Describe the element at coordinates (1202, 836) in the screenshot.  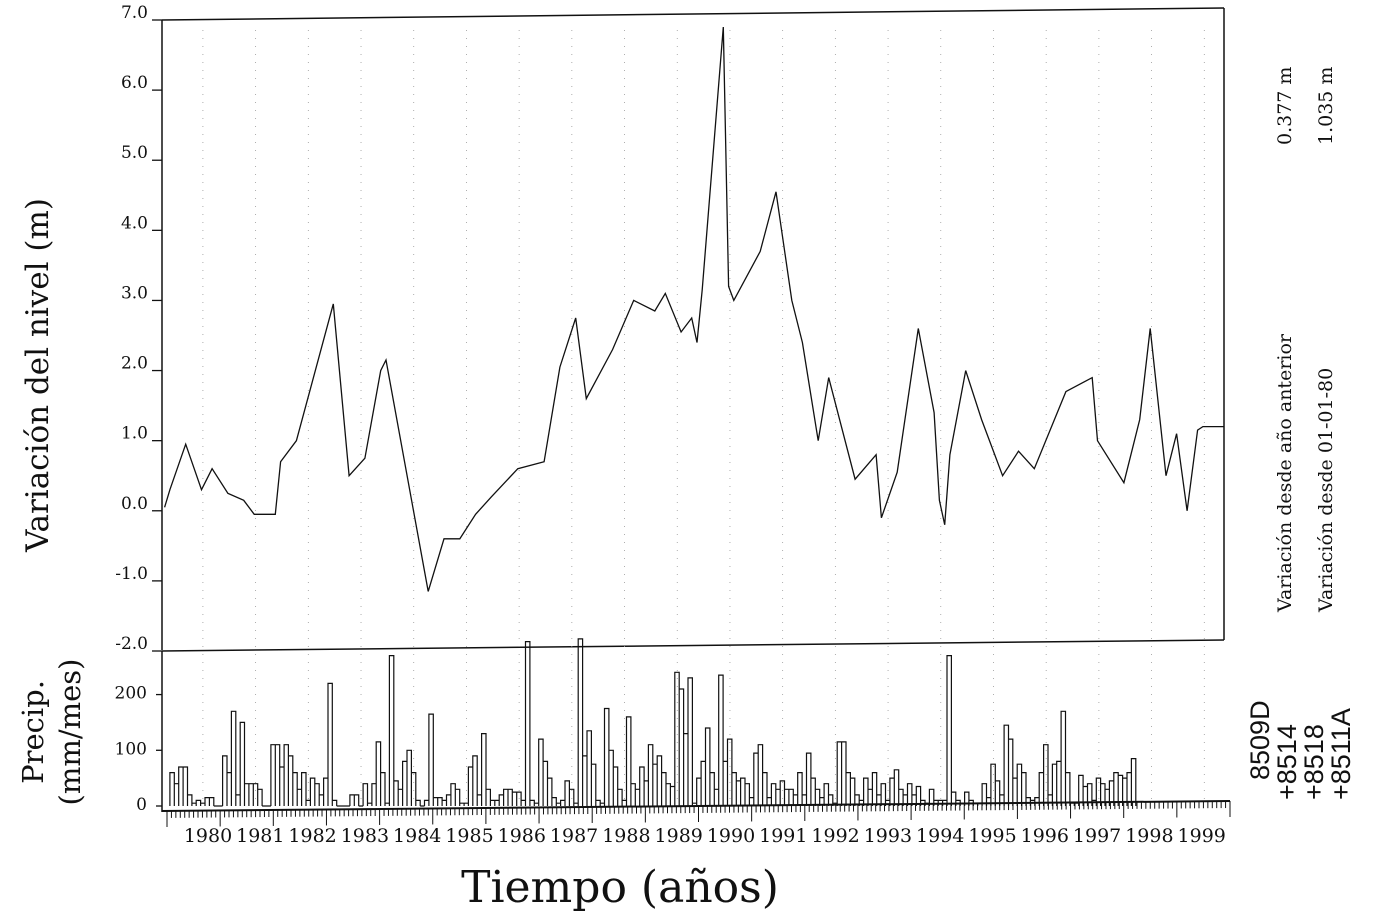
I see `x-tick-label-1999: 1999` at that location.